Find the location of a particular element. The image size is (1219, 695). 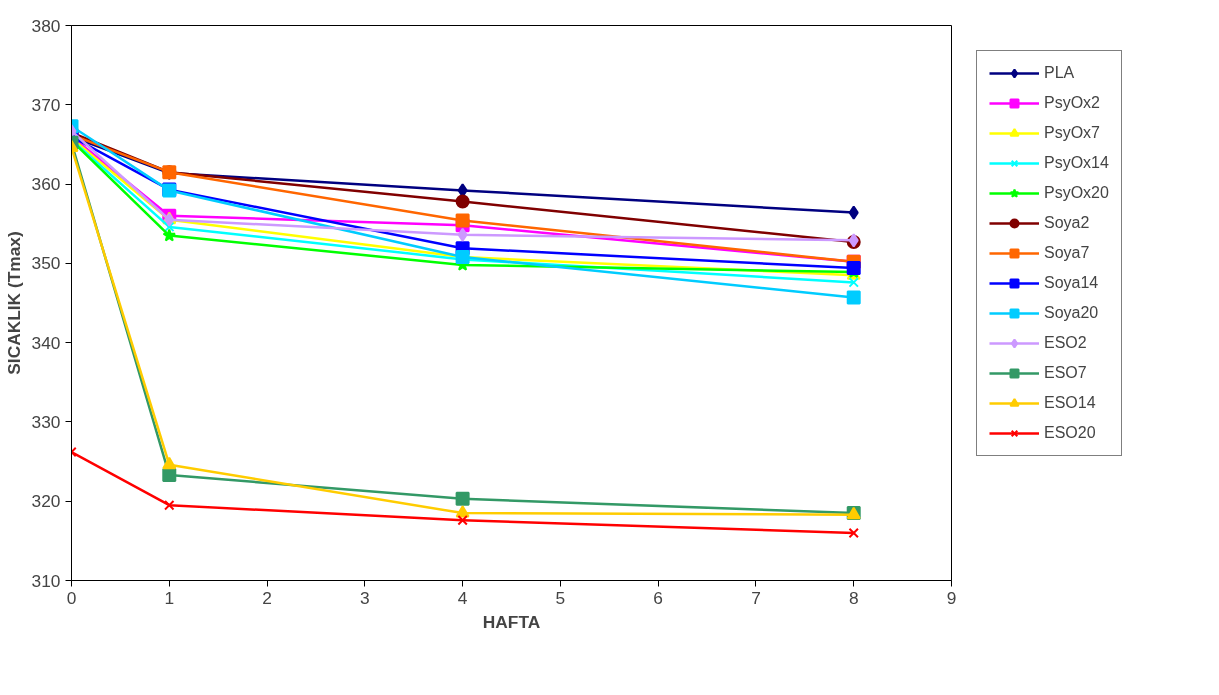

x-tick-label: 3 is located at coordinates (365, 597).